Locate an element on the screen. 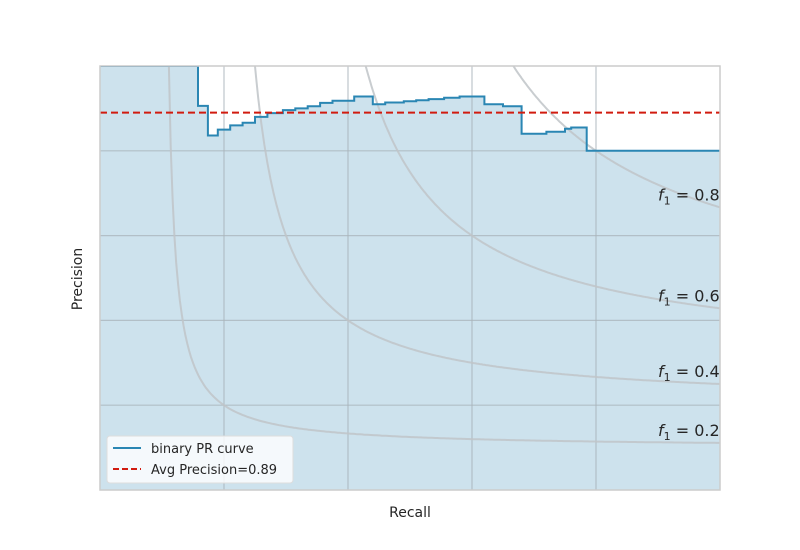  legend: binary PR curve Avg Precision=0.89 is located at coordinates (200, 459).